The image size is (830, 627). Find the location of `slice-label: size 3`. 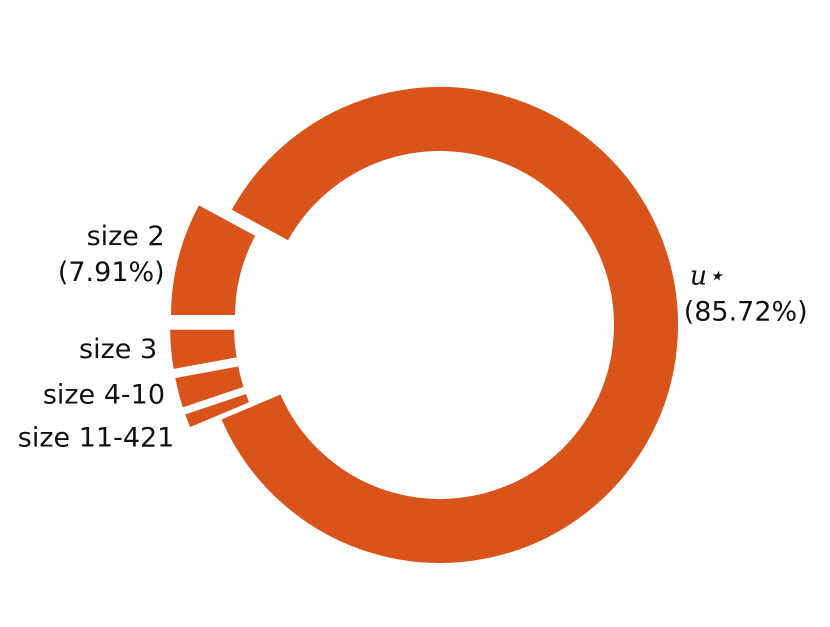

slice-label: size 3 is located at coordinates (118, 349).